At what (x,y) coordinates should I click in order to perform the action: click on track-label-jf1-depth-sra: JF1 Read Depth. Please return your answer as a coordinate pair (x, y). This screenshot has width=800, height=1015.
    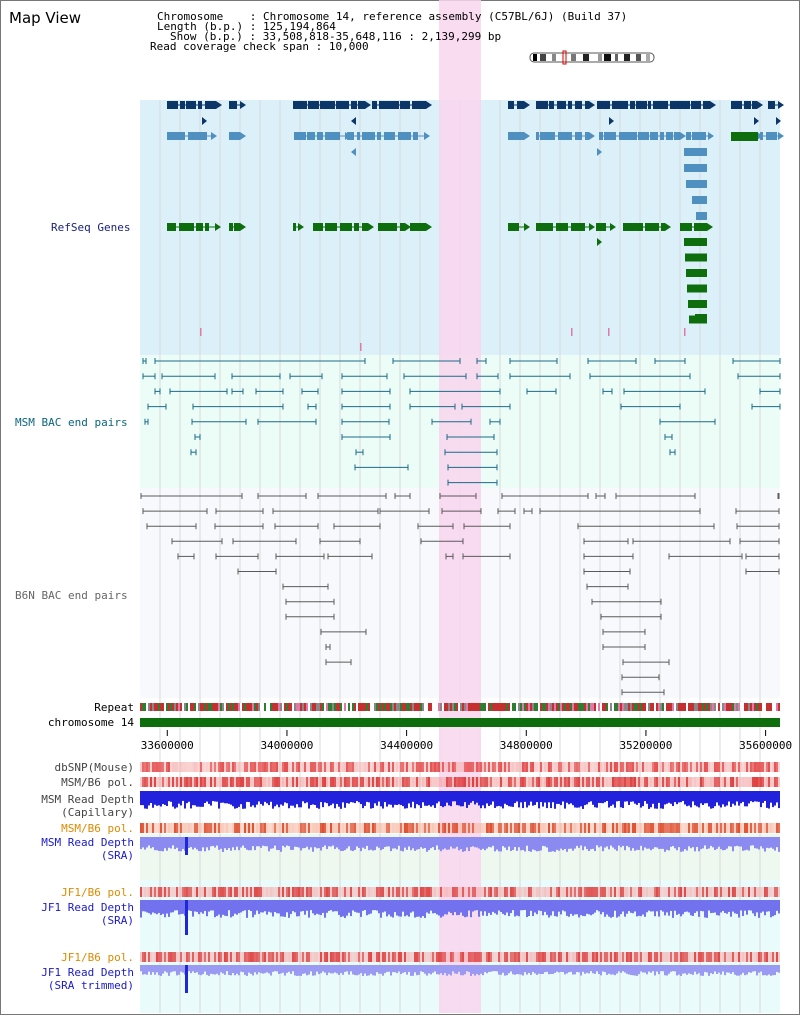
    Looking at the image, I should click on (87, 907).